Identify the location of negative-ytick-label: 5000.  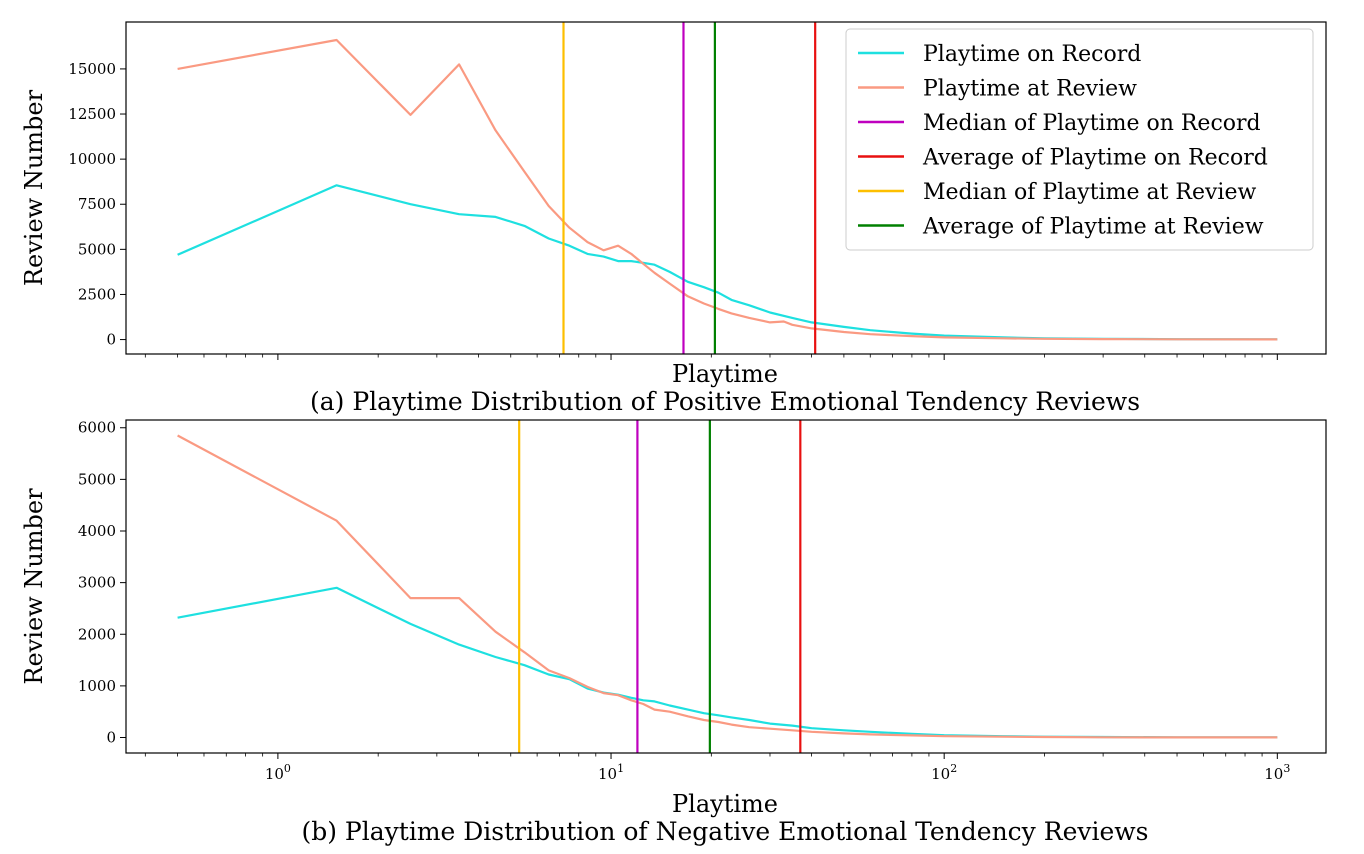
(97, 479).